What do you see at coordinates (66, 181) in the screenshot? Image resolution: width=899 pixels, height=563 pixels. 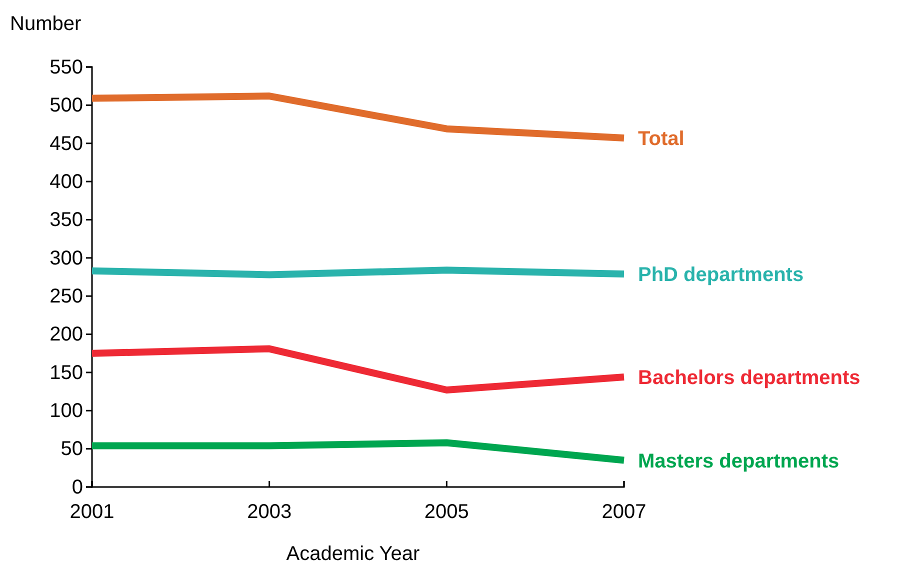 I see `y-tick-label: 400` at bounding box center [66, 181].